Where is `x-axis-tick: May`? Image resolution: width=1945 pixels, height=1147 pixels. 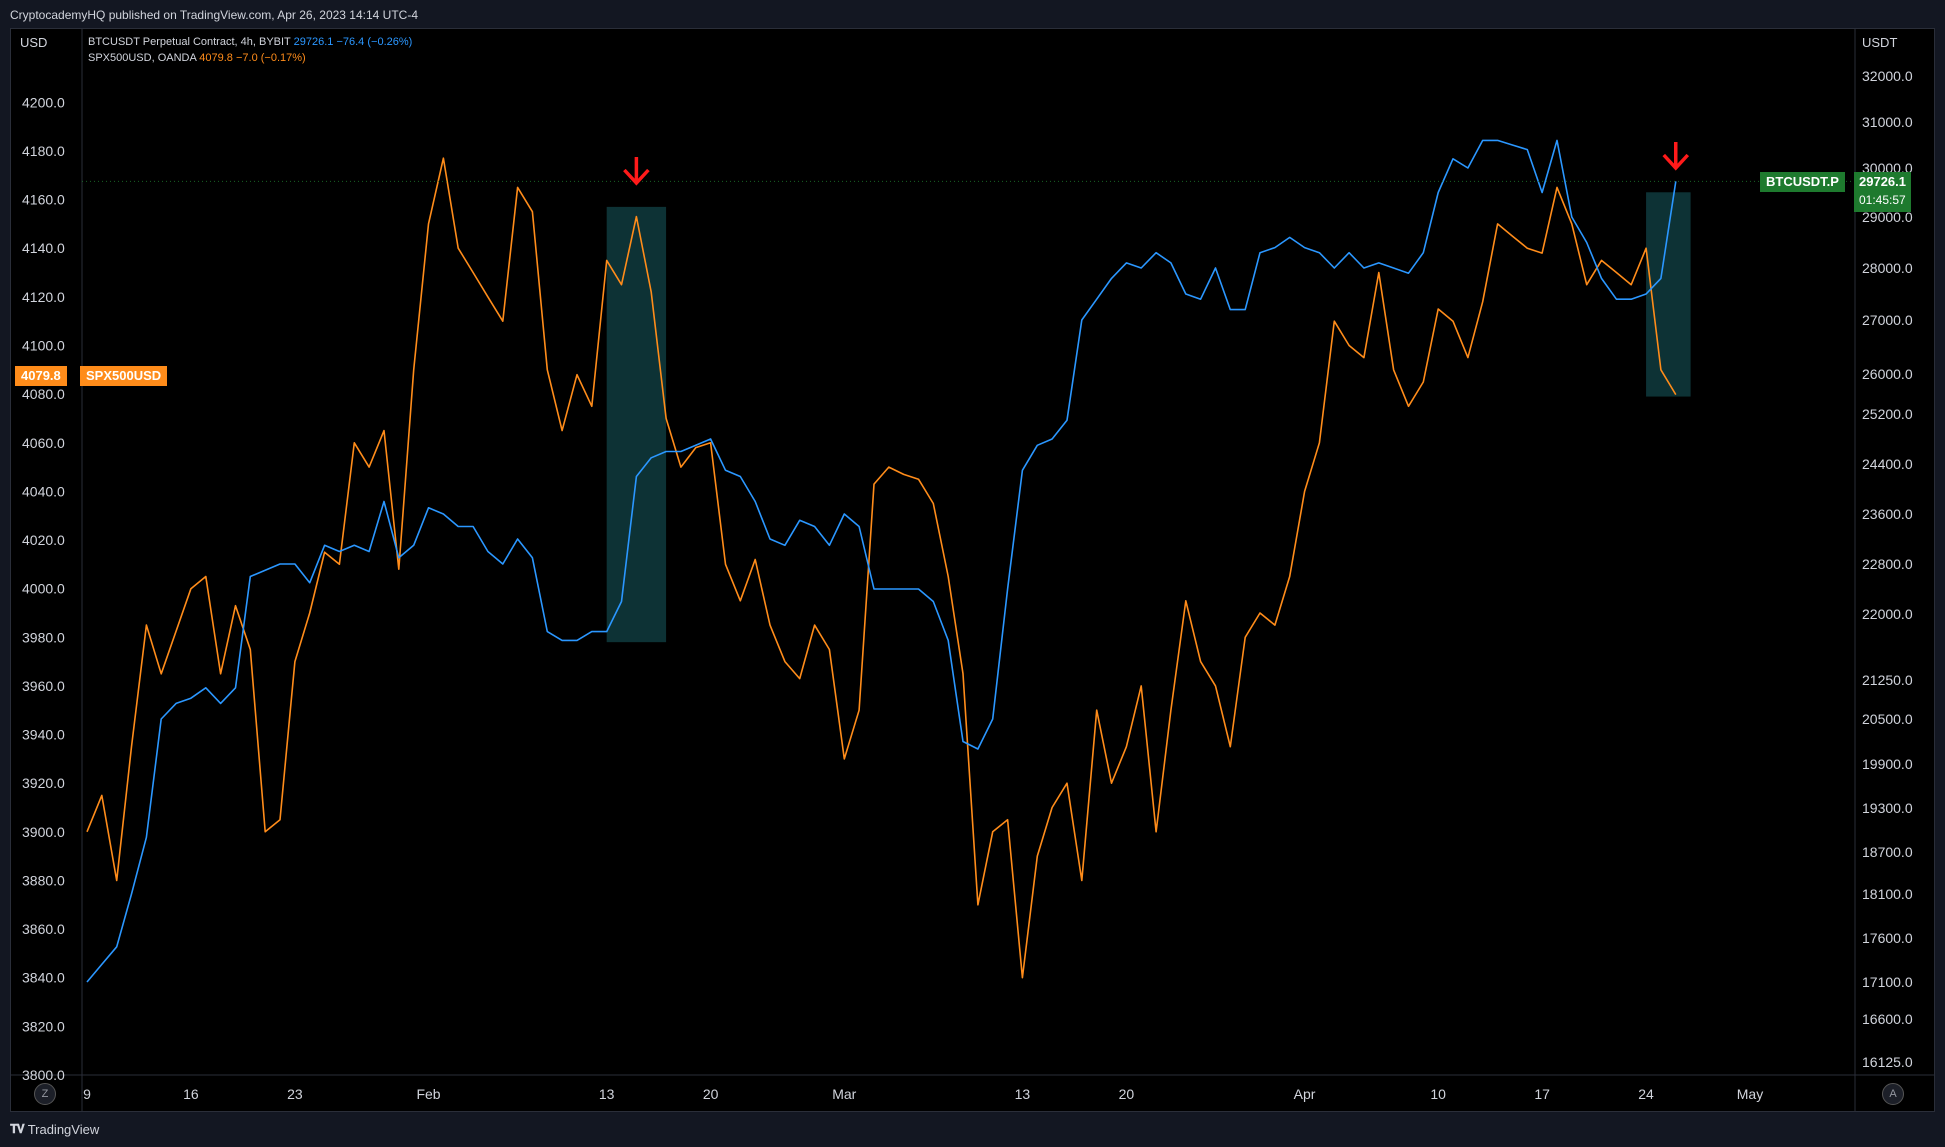 x-axis-tick: May is located at coordinates (1750, 1094).